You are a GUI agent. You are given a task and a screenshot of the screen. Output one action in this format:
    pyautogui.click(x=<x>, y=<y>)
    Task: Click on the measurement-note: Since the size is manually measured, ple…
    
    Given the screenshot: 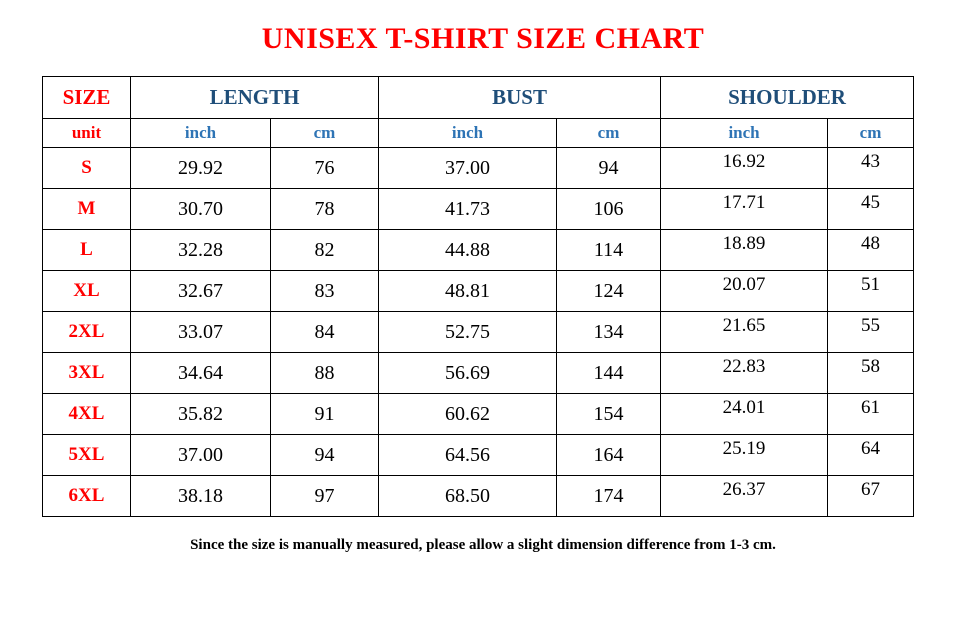 What is the action you would take?
    pyautogui.click(x=483, y=545)
    